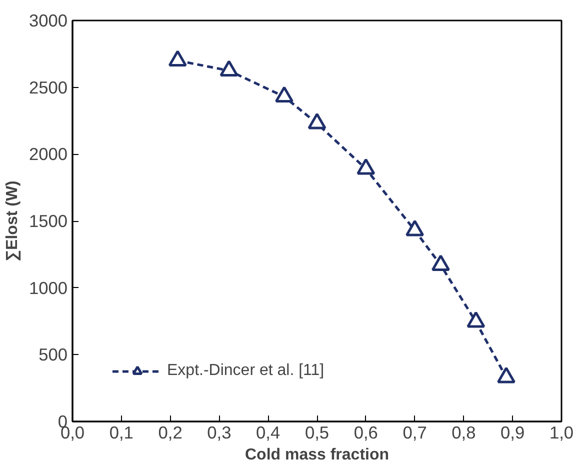 The height and width of the screenshot is (466, 577). I want to click on x-tick-label: 0,7, so click(414, 432).